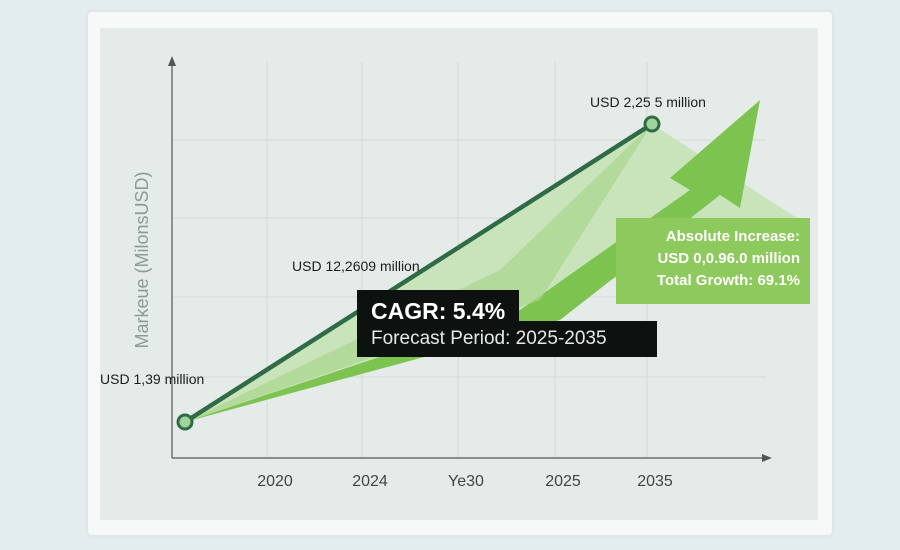 The image size is (900, 550). Describe the element at coordinates (185, 422) in the screenshot. I see `point-start` at that location.